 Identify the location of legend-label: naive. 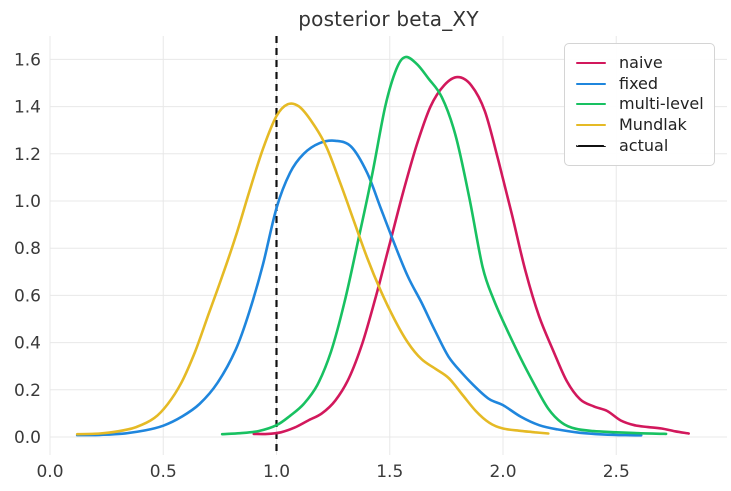
(641, 63).